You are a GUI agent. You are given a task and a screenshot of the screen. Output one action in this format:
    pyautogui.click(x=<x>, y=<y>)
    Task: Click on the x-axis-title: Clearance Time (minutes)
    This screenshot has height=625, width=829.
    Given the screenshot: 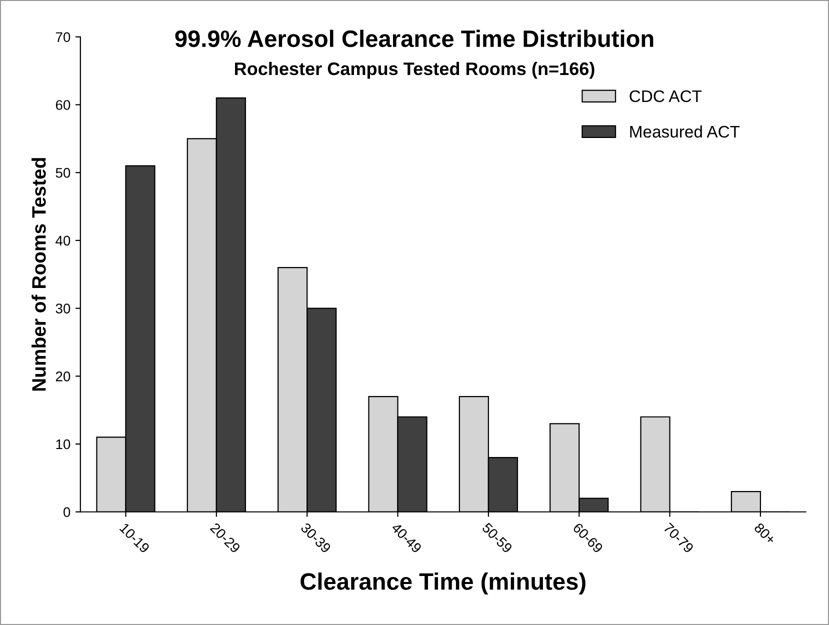 What is the action you would take?
    pyautogui.click(x=443, y=583)
    